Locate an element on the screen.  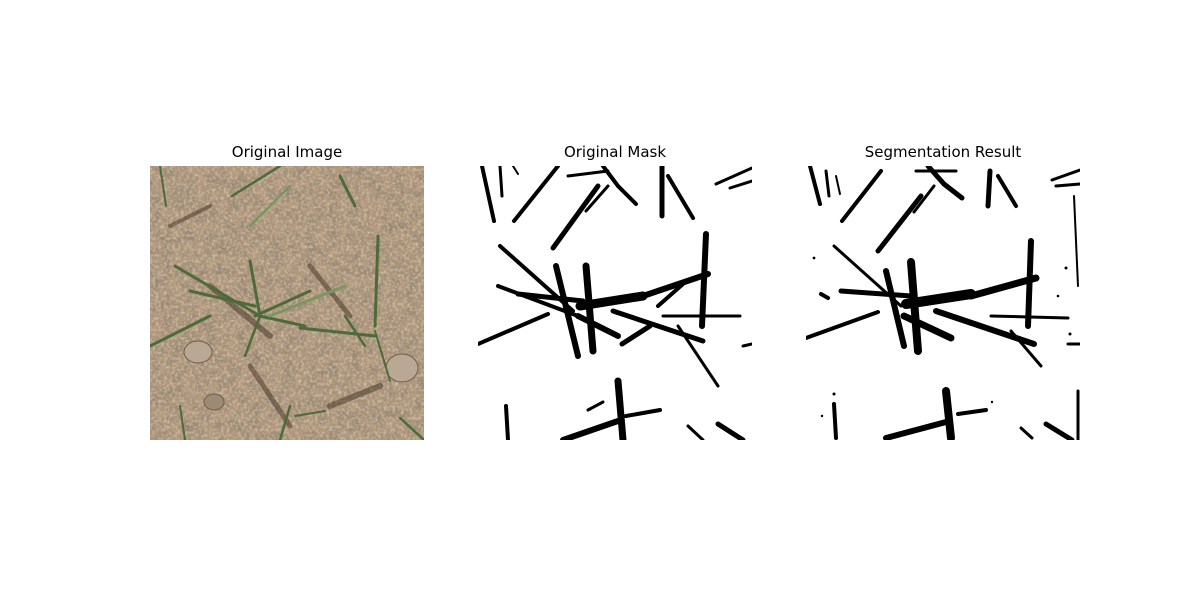
original-mask-panel is located at coordinates (615, 303).